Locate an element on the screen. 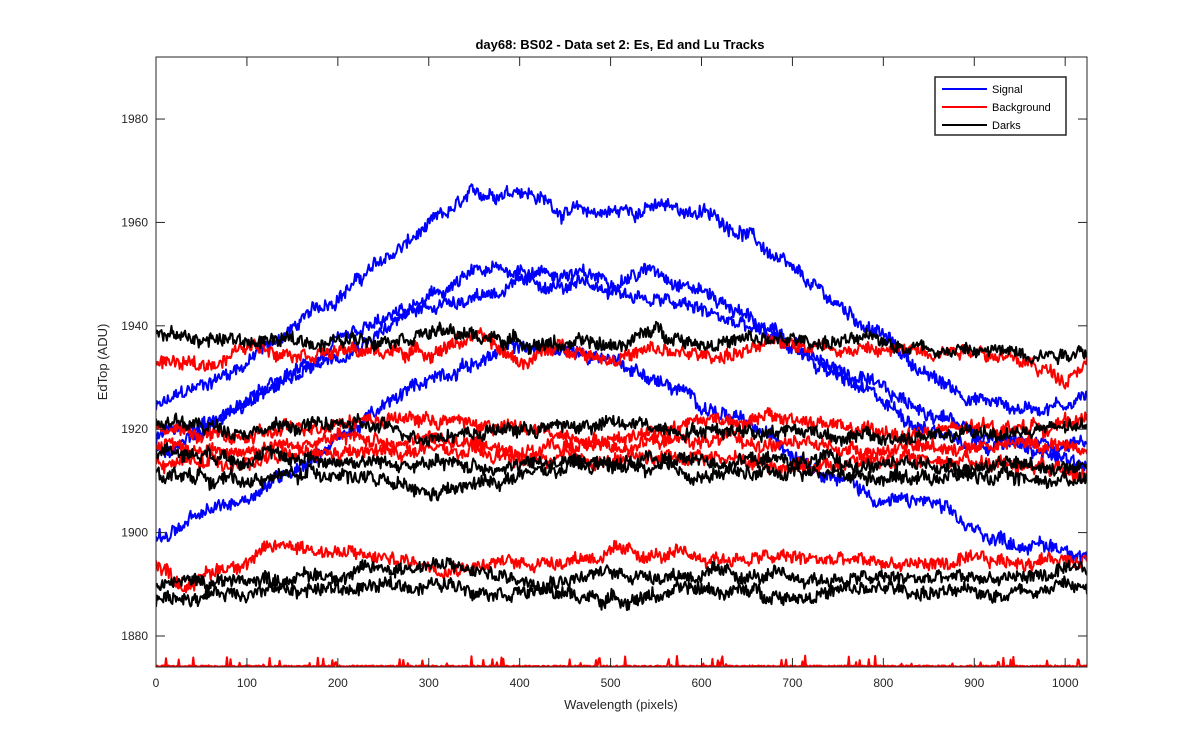 The height and width of the screenshot is (750, 1200). y-tick-label: 1900 is located at coordinates (134, 533).